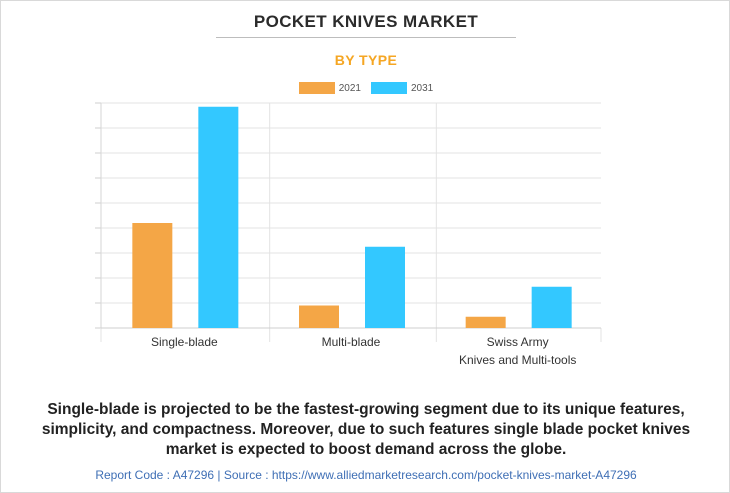 This screenshot has width=730, height=493. Describe the element at coordinates (366, 60) in the screenshot. I see `chart-subtitle: BY TYPE` at that location.